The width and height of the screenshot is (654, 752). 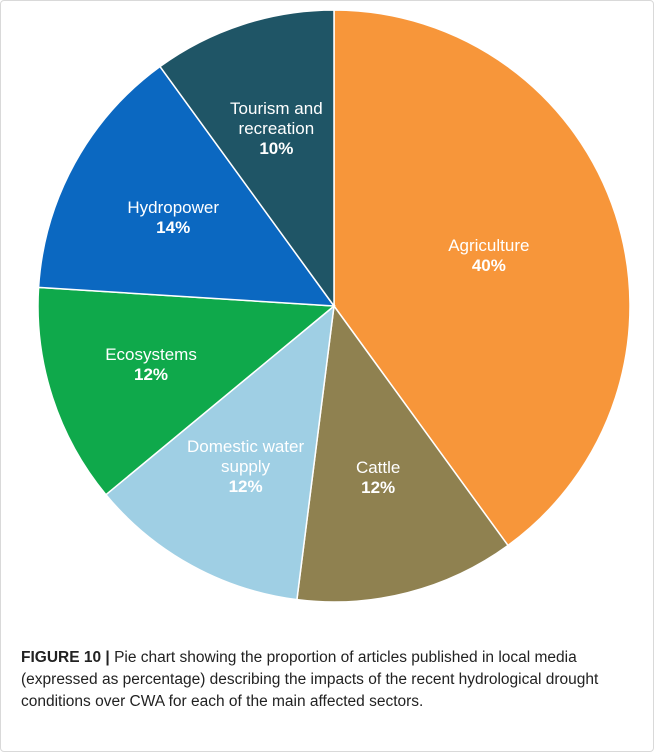 I want to click on slice-label: Ecosystems 12%, so click(x=151, y=365).